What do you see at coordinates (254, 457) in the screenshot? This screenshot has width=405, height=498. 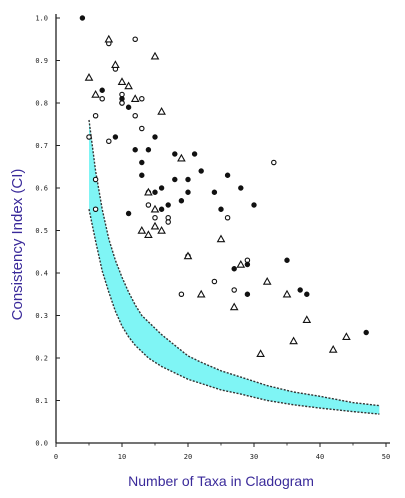 I see `x-tick-label: 30` at bounding box center [254, 457].